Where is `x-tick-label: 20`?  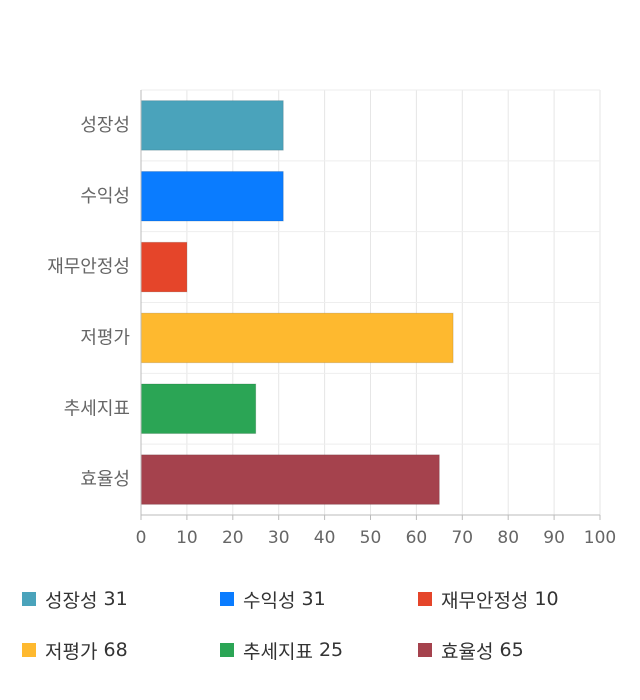 x-tick-label: 20 is located at coordinates (233, 538).